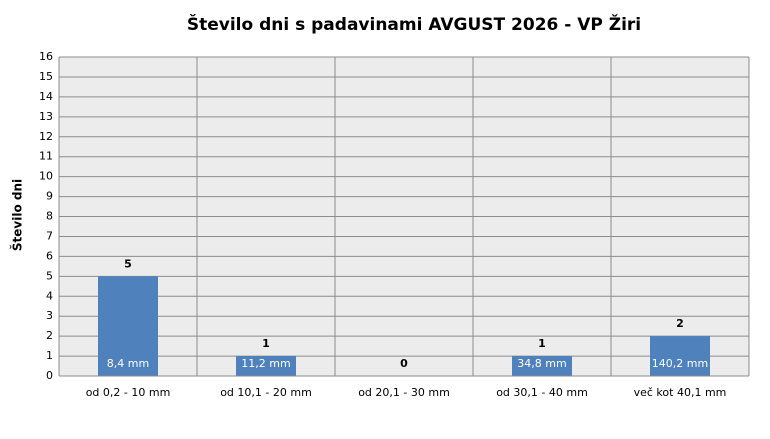 The width and height of the screenshot is (770, 439). I want to click on x-tick-label: več kot 40,1 mm, so click(680, 392).